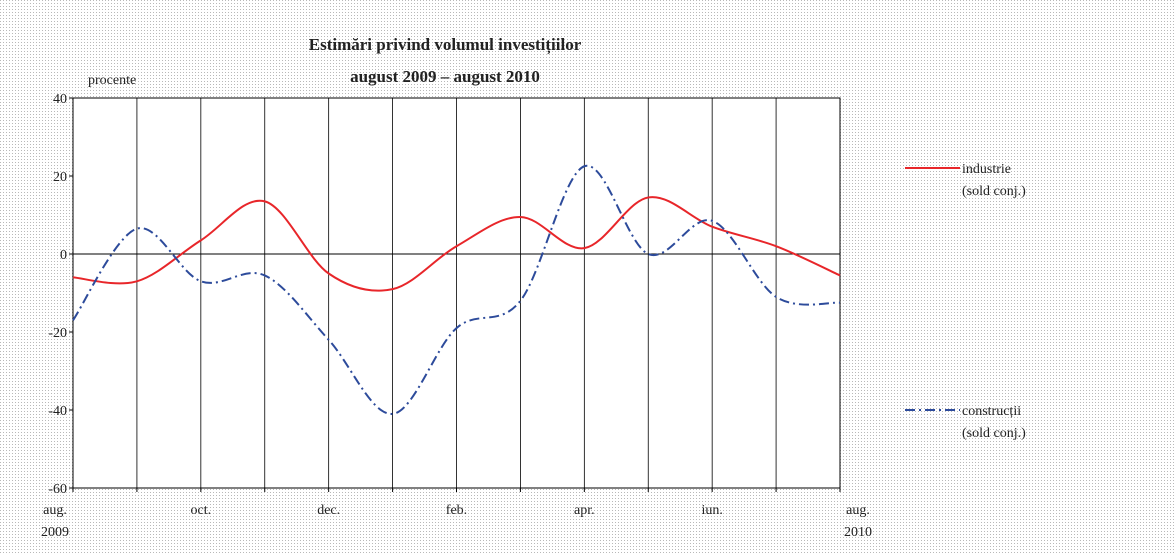 The width and height of the screenshot is (1175, 555). What do you see at coordinates (57, 489) in the screenshot?
I see `y-tick-label: -60` at bounding box center [57, 489].